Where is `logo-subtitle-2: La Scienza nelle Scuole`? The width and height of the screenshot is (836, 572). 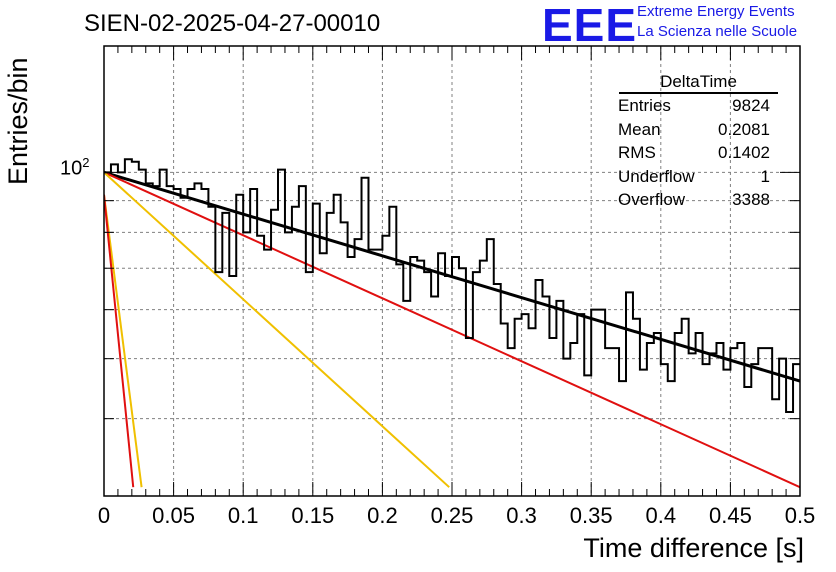 logo-subtitle-2: La Scienza nelle Scuole is located at coordinates (717, 31).